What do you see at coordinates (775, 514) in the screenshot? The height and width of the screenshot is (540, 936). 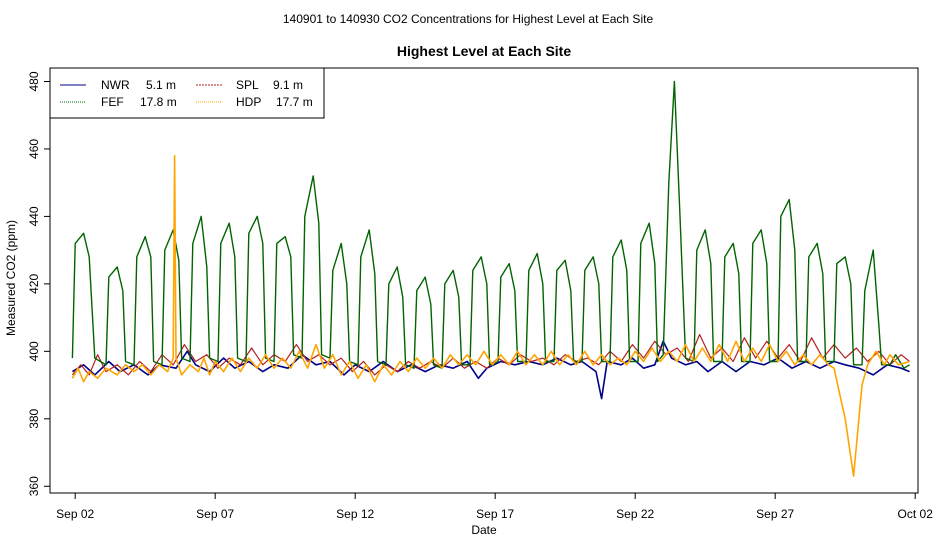 I see `x-tick-label: Sep 27` at bounding box center [775, 514].